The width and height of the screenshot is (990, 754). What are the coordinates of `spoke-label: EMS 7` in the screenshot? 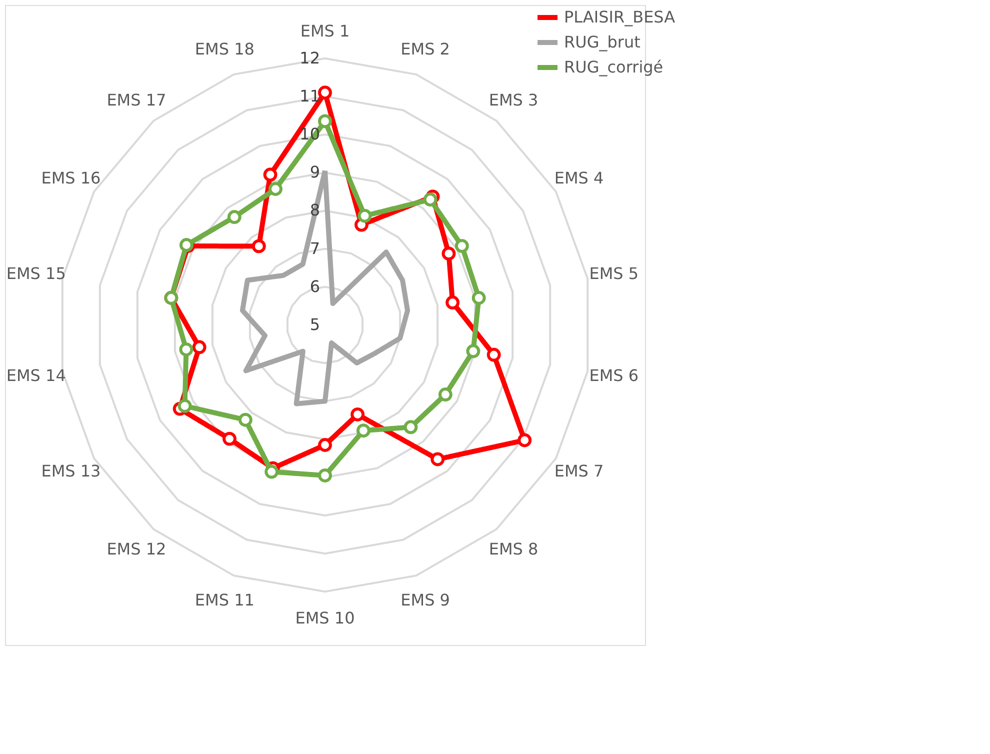 It's located at (579, 471).